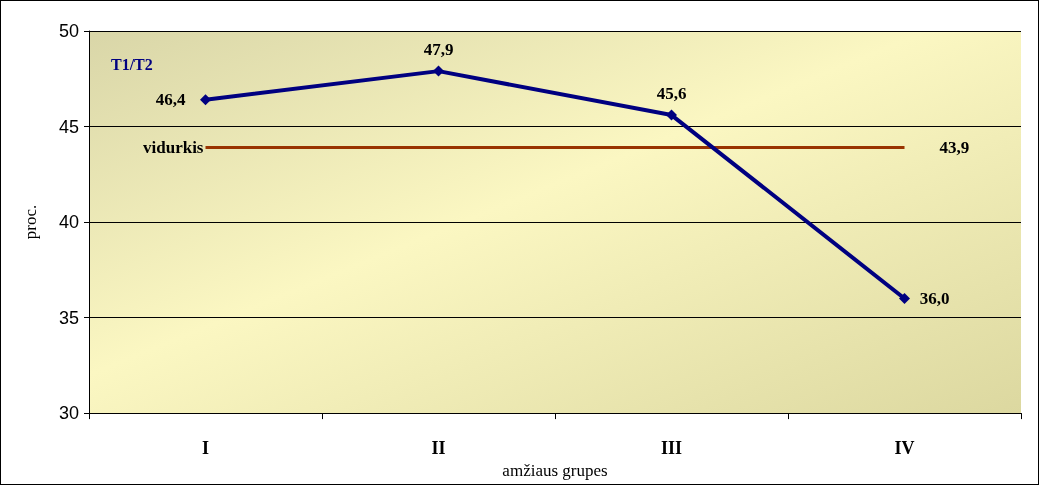 The height and width of the screenshot is (485, 1039). Describe the element at coordinates (205, 448) in the screenshot. I see `x-tick-label: I` at that location.